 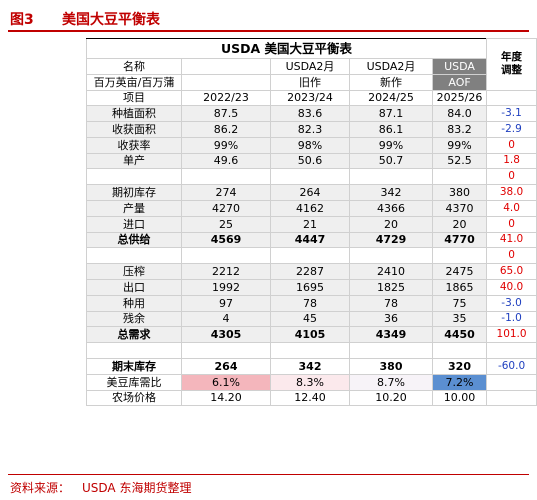 What do you see at coordinates (459, 161) in the screenshot?
I see `value-cell: 52.5` at bounding box center [459, 161].